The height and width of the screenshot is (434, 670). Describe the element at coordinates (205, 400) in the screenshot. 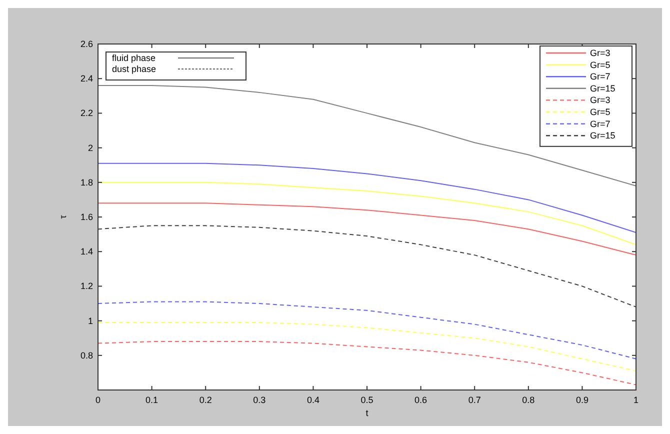

I see `x-tick-label: 0.2` at that location.